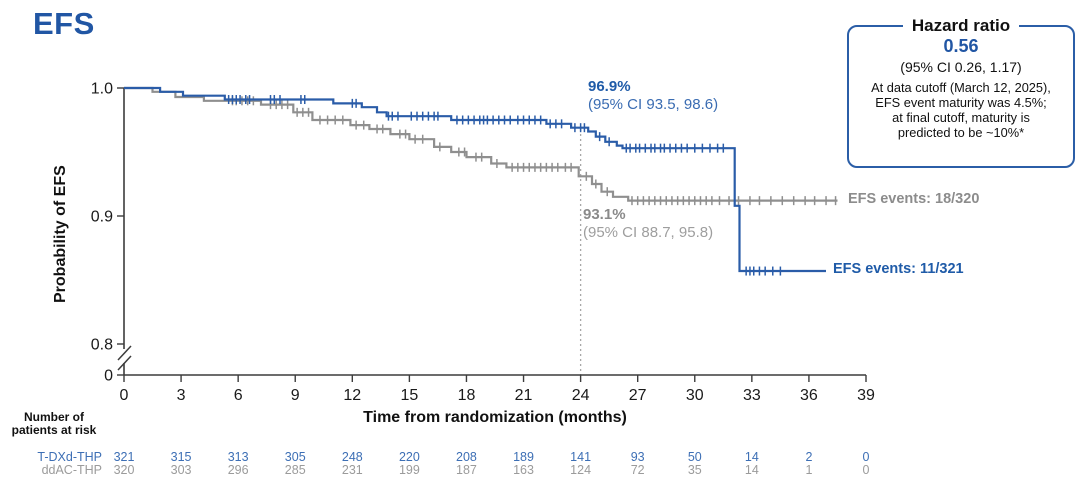 This screenshot has width=1080, height=485. Describe the element at coordinates (69, 457) in the screenshot. I see `risk-row-label-t-dxd-thp: T-DXd-THP` at that location.